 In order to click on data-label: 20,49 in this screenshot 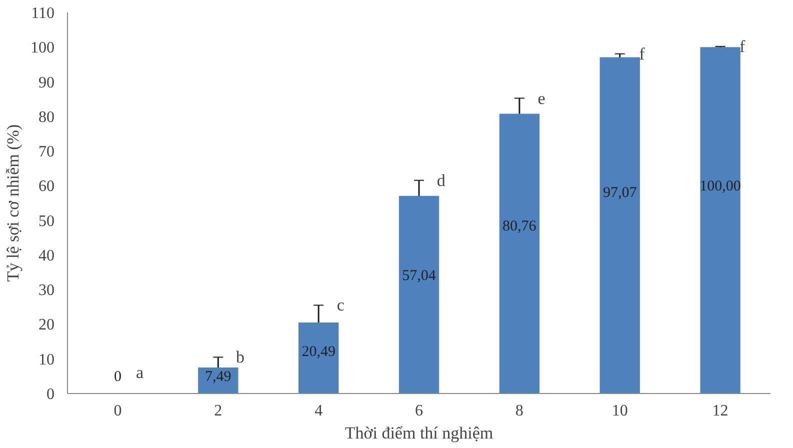, I will do `click(319, 352)`.